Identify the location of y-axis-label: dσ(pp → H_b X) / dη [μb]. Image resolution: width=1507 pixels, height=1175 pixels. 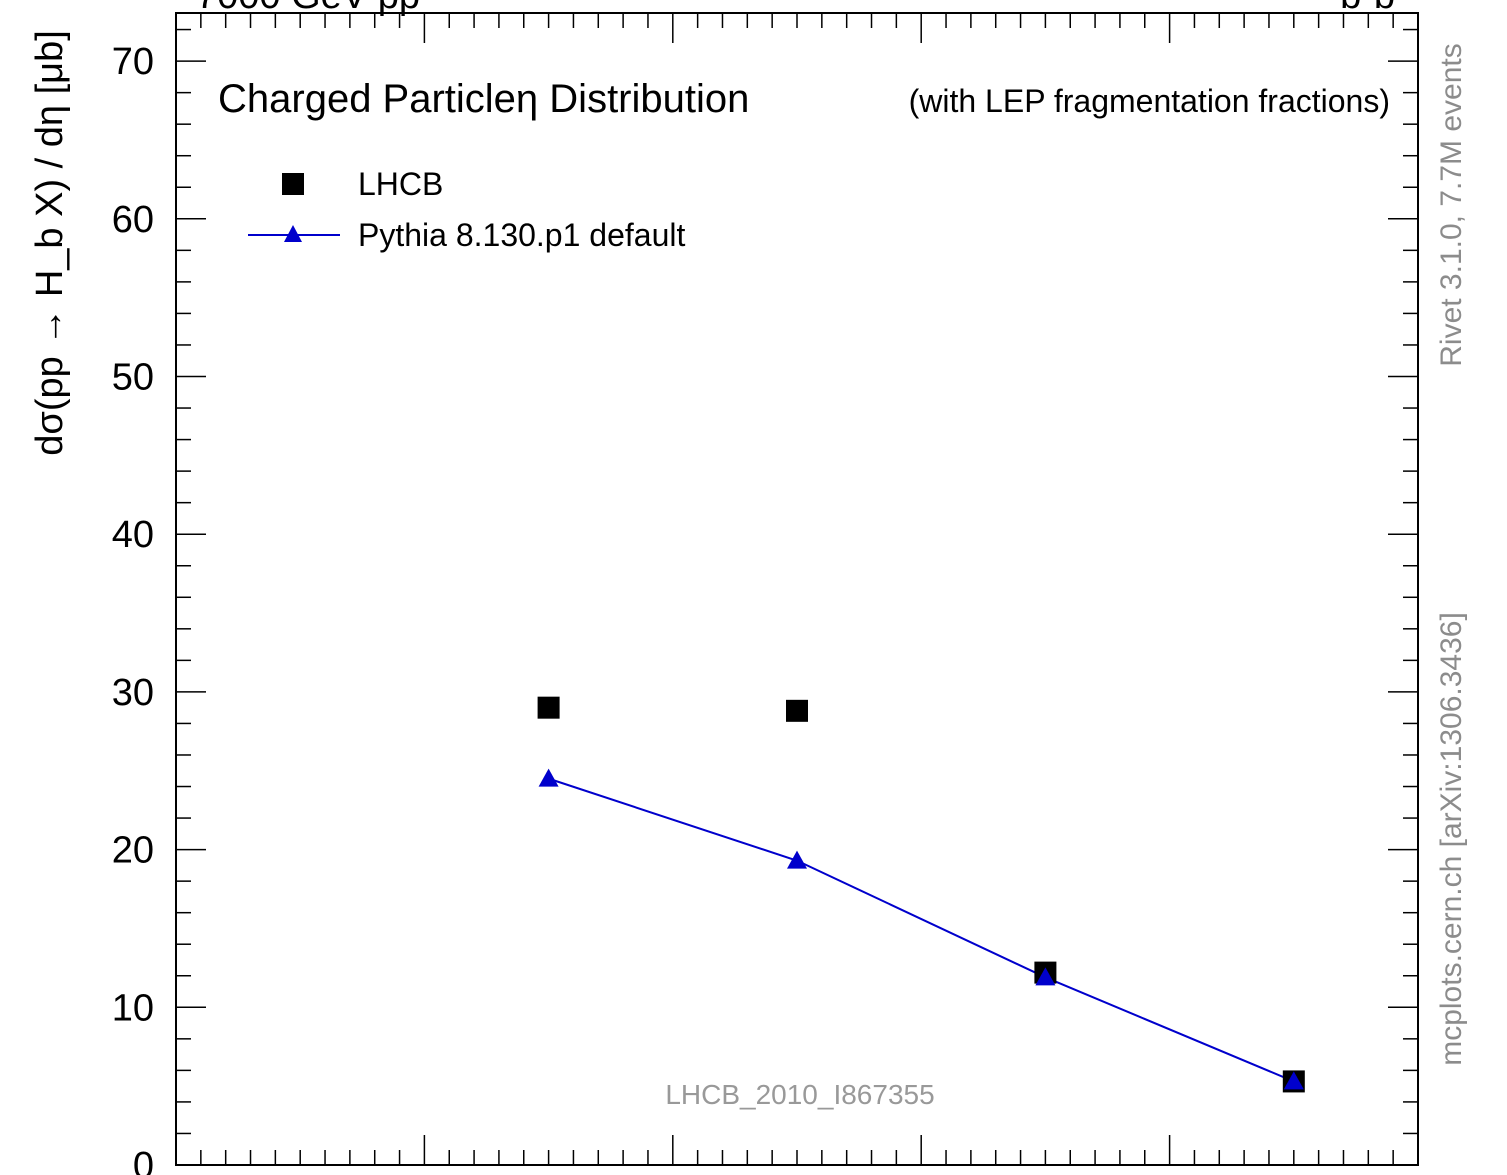
(50, 243).